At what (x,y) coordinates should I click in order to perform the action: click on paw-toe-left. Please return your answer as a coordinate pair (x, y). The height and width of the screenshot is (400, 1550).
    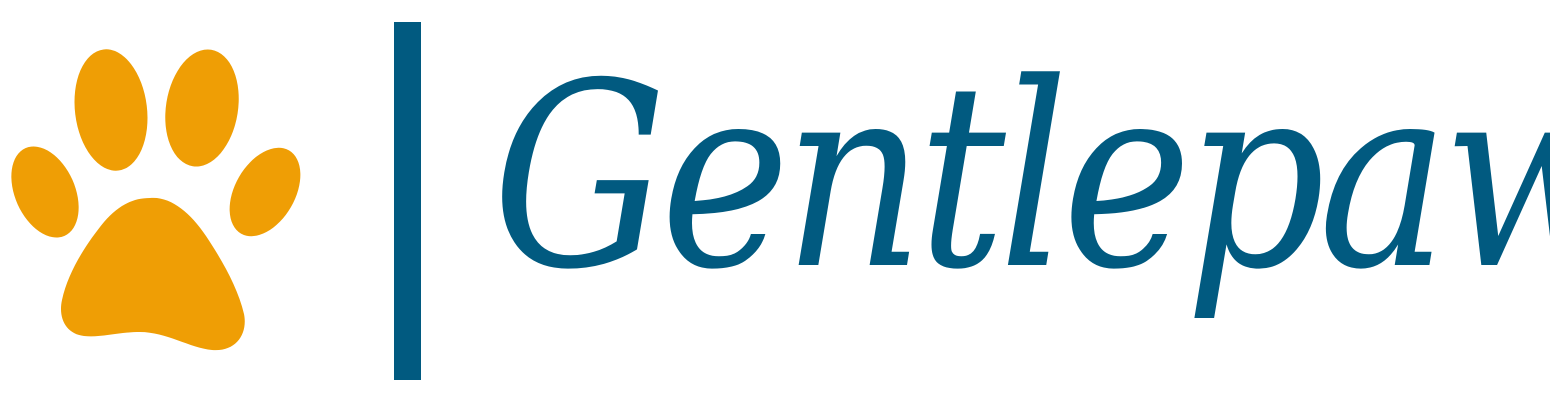
    Looking at the image, I should click on (111, 110).